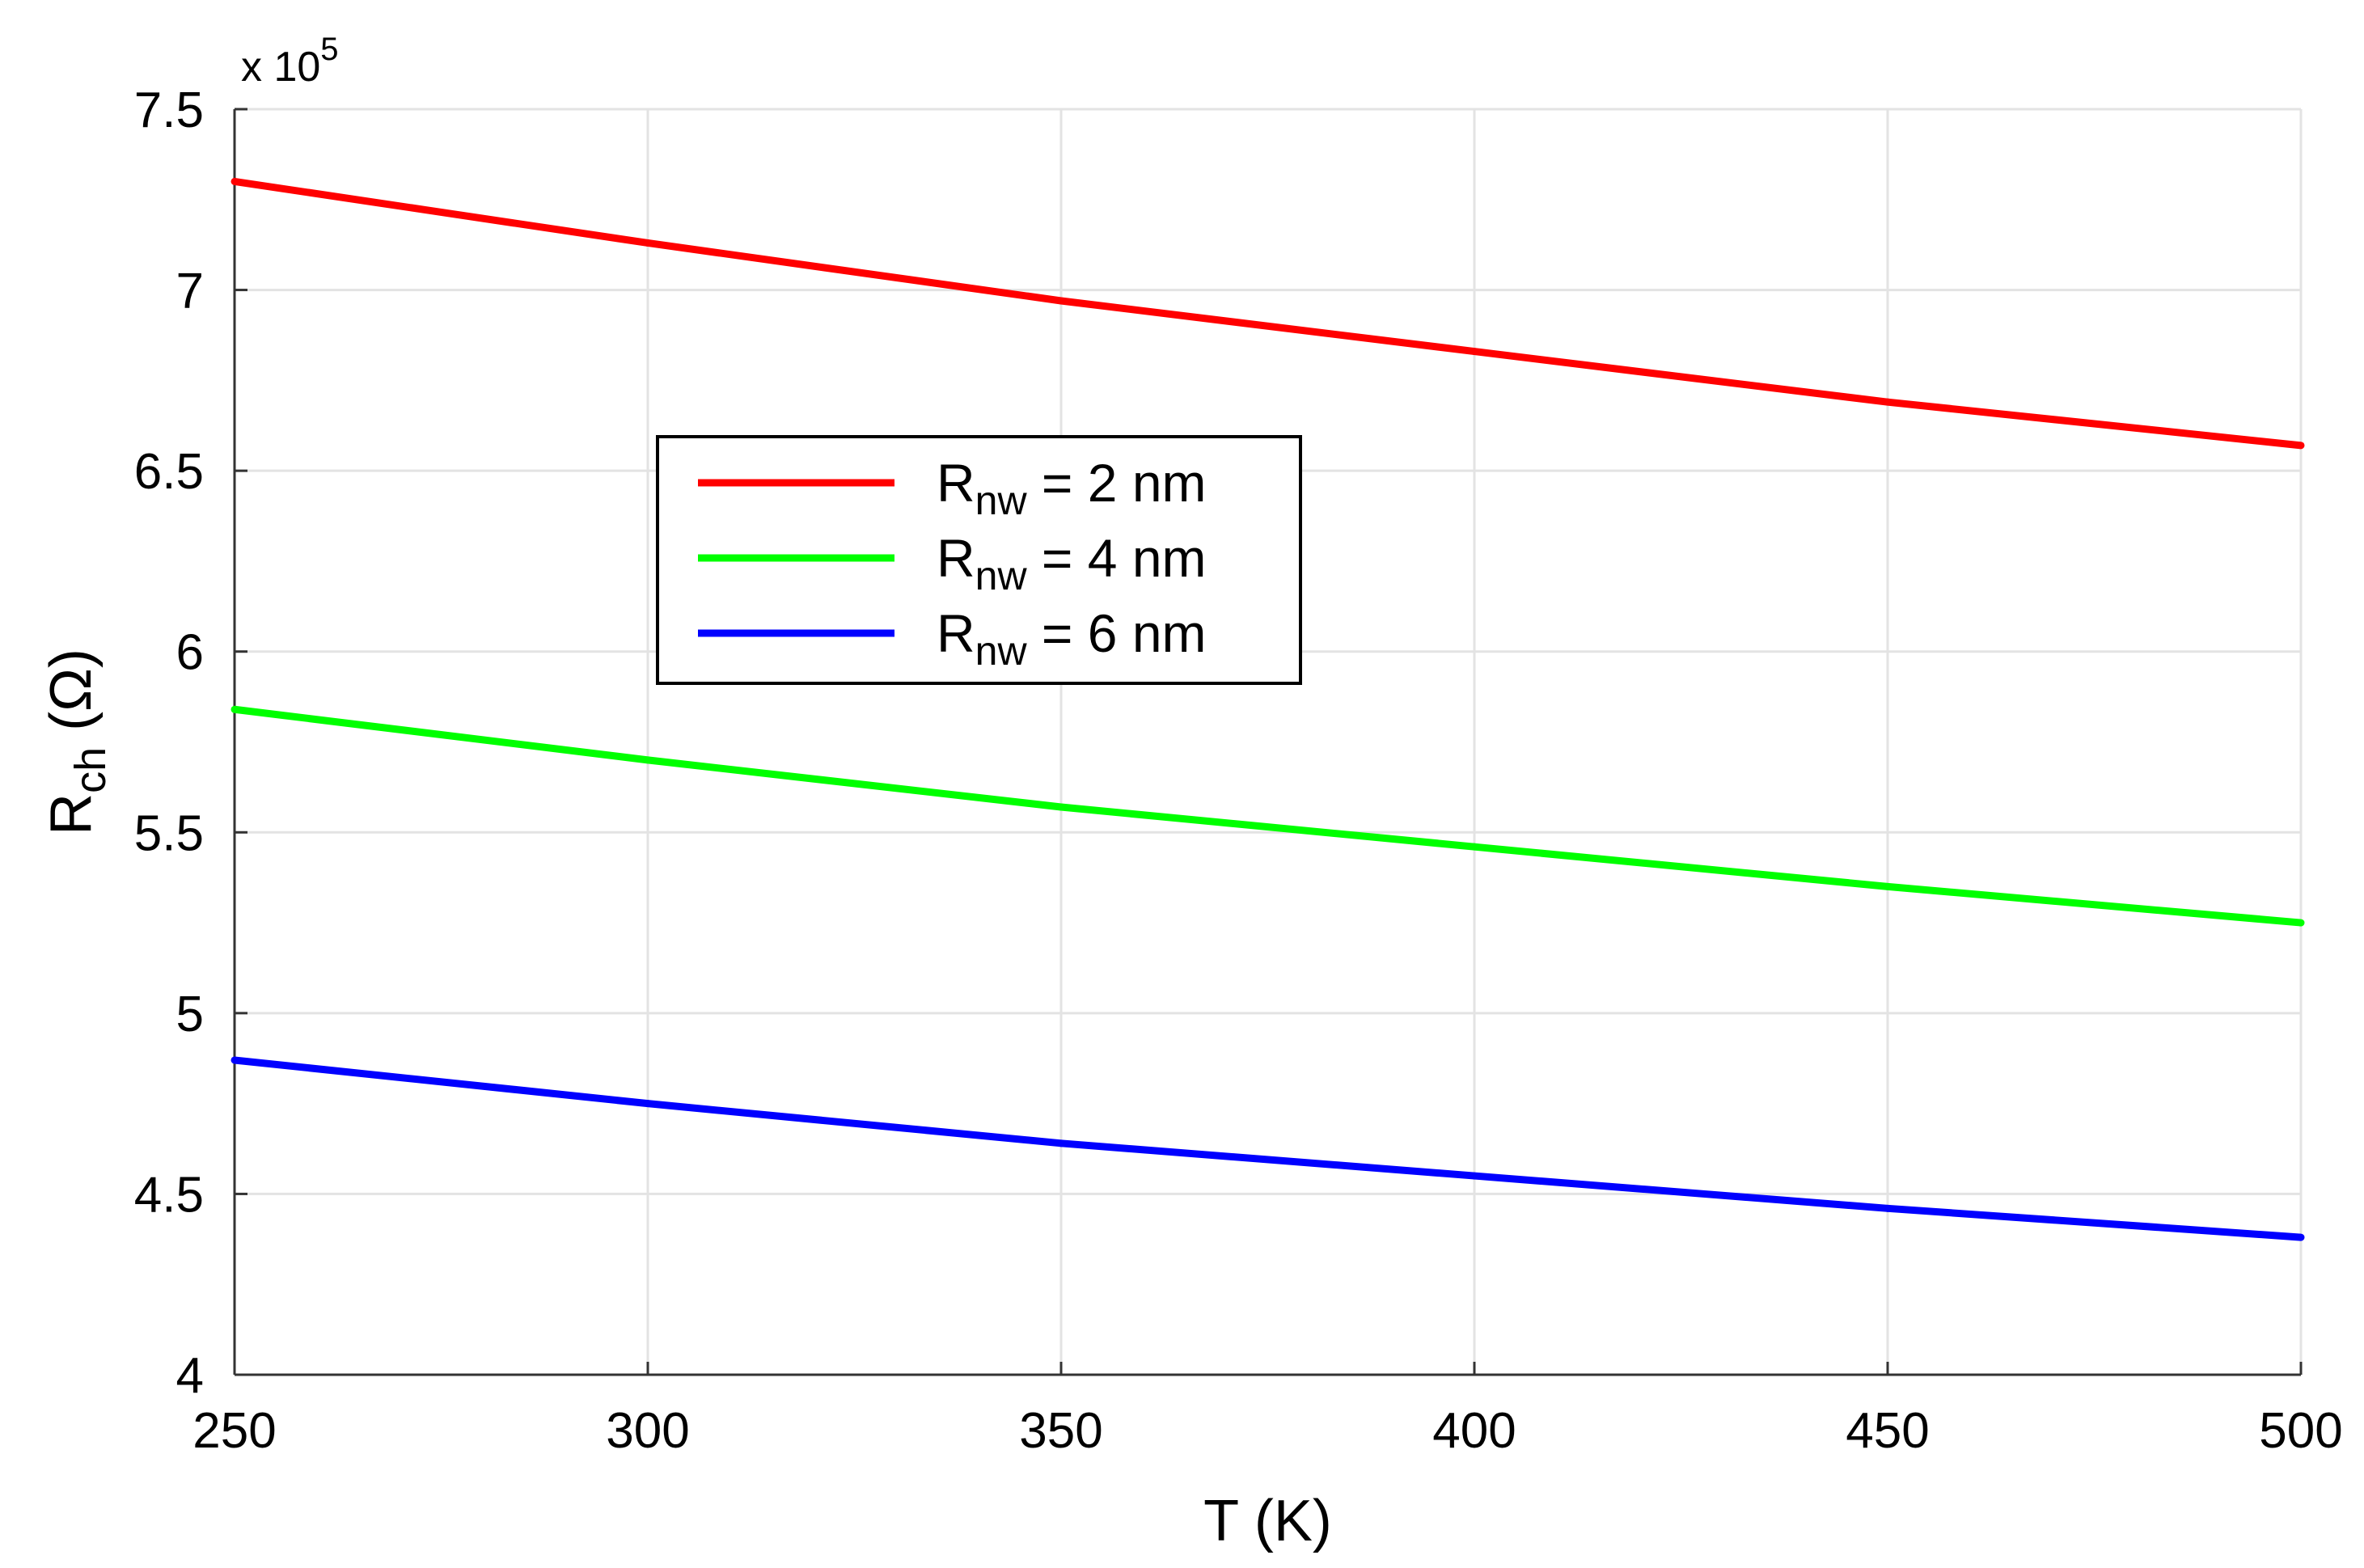  What do you see at coordinates (1474, 1431) in the screenshot?
I see `x-tick-label: 400` at bounding box center [1474, 1431].